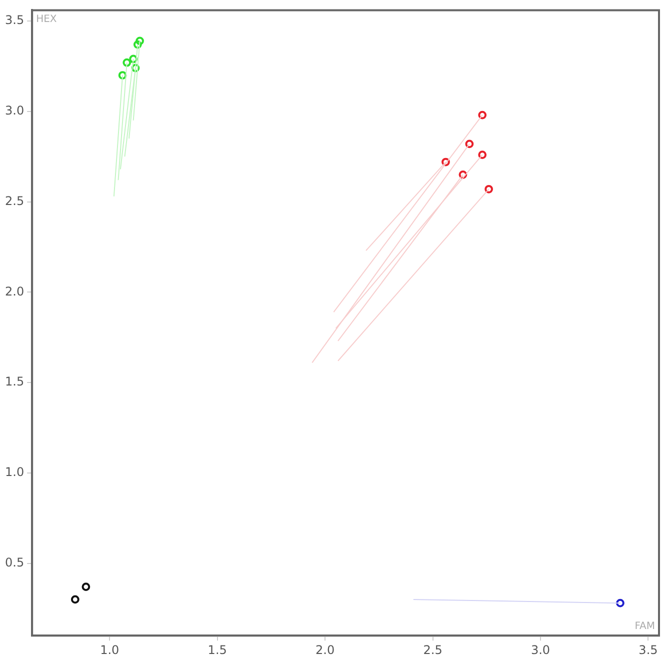 The image size is (665, 663). I want to click on x-axis-title: FAM, so click(644, 626).